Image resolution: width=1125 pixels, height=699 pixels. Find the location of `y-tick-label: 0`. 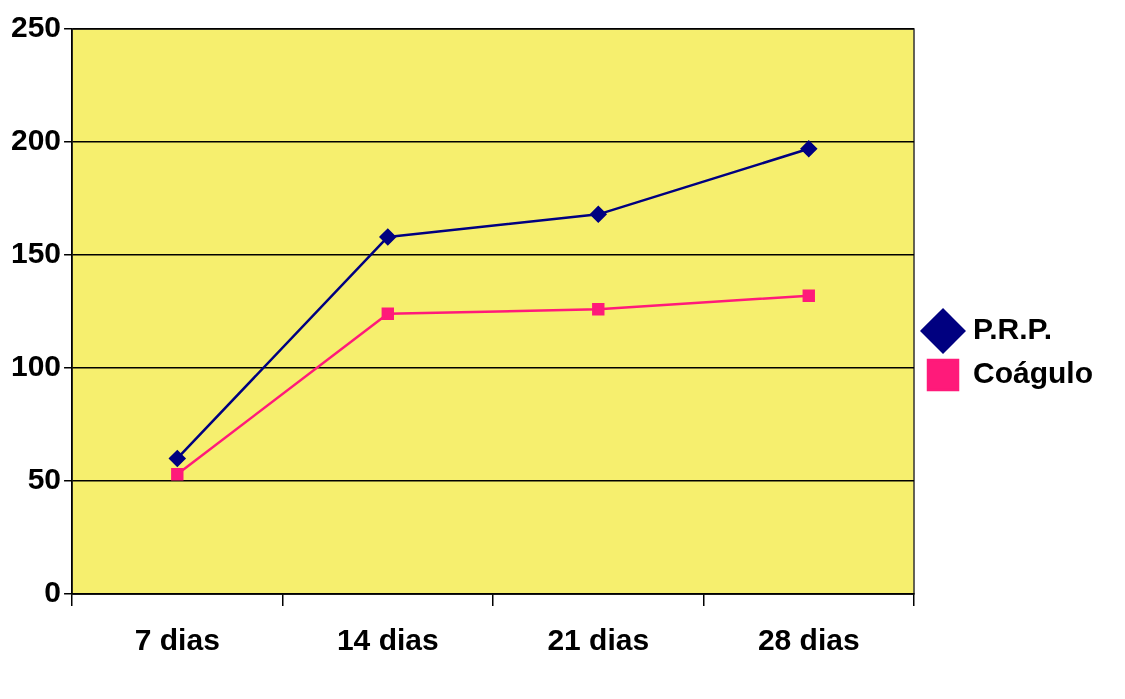

y-tick-label: 0 is located at coordinates (53, 592).